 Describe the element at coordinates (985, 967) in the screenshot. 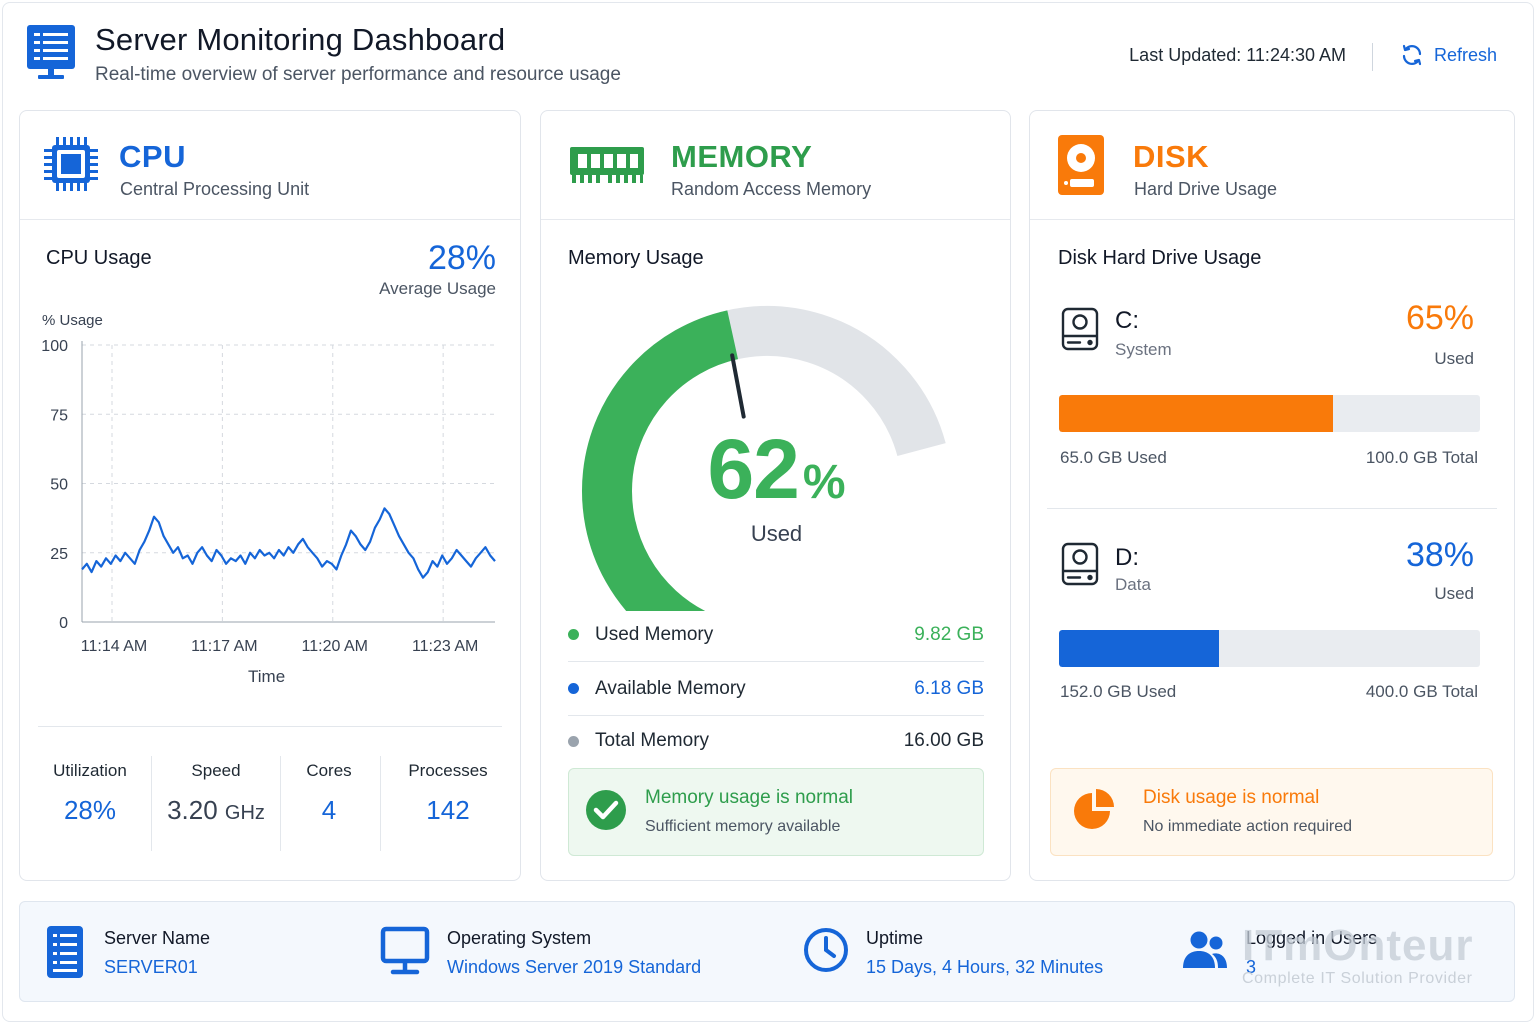

I see `footer-value: 15 Days, 4 Hours, 32 Minutes` at that location.